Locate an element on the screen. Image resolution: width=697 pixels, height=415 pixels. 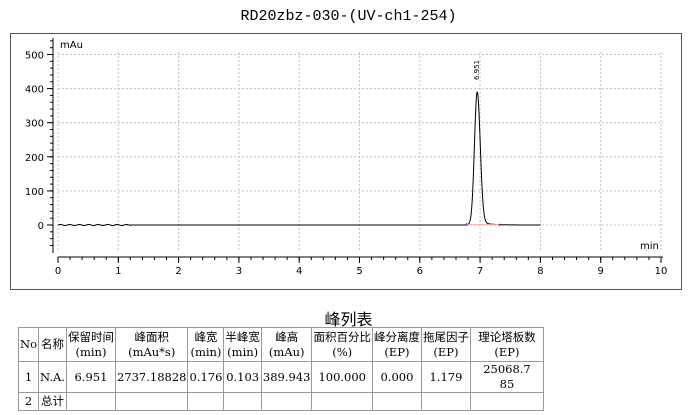
table-cell: 100.000 is located at coordinates (342, 377).